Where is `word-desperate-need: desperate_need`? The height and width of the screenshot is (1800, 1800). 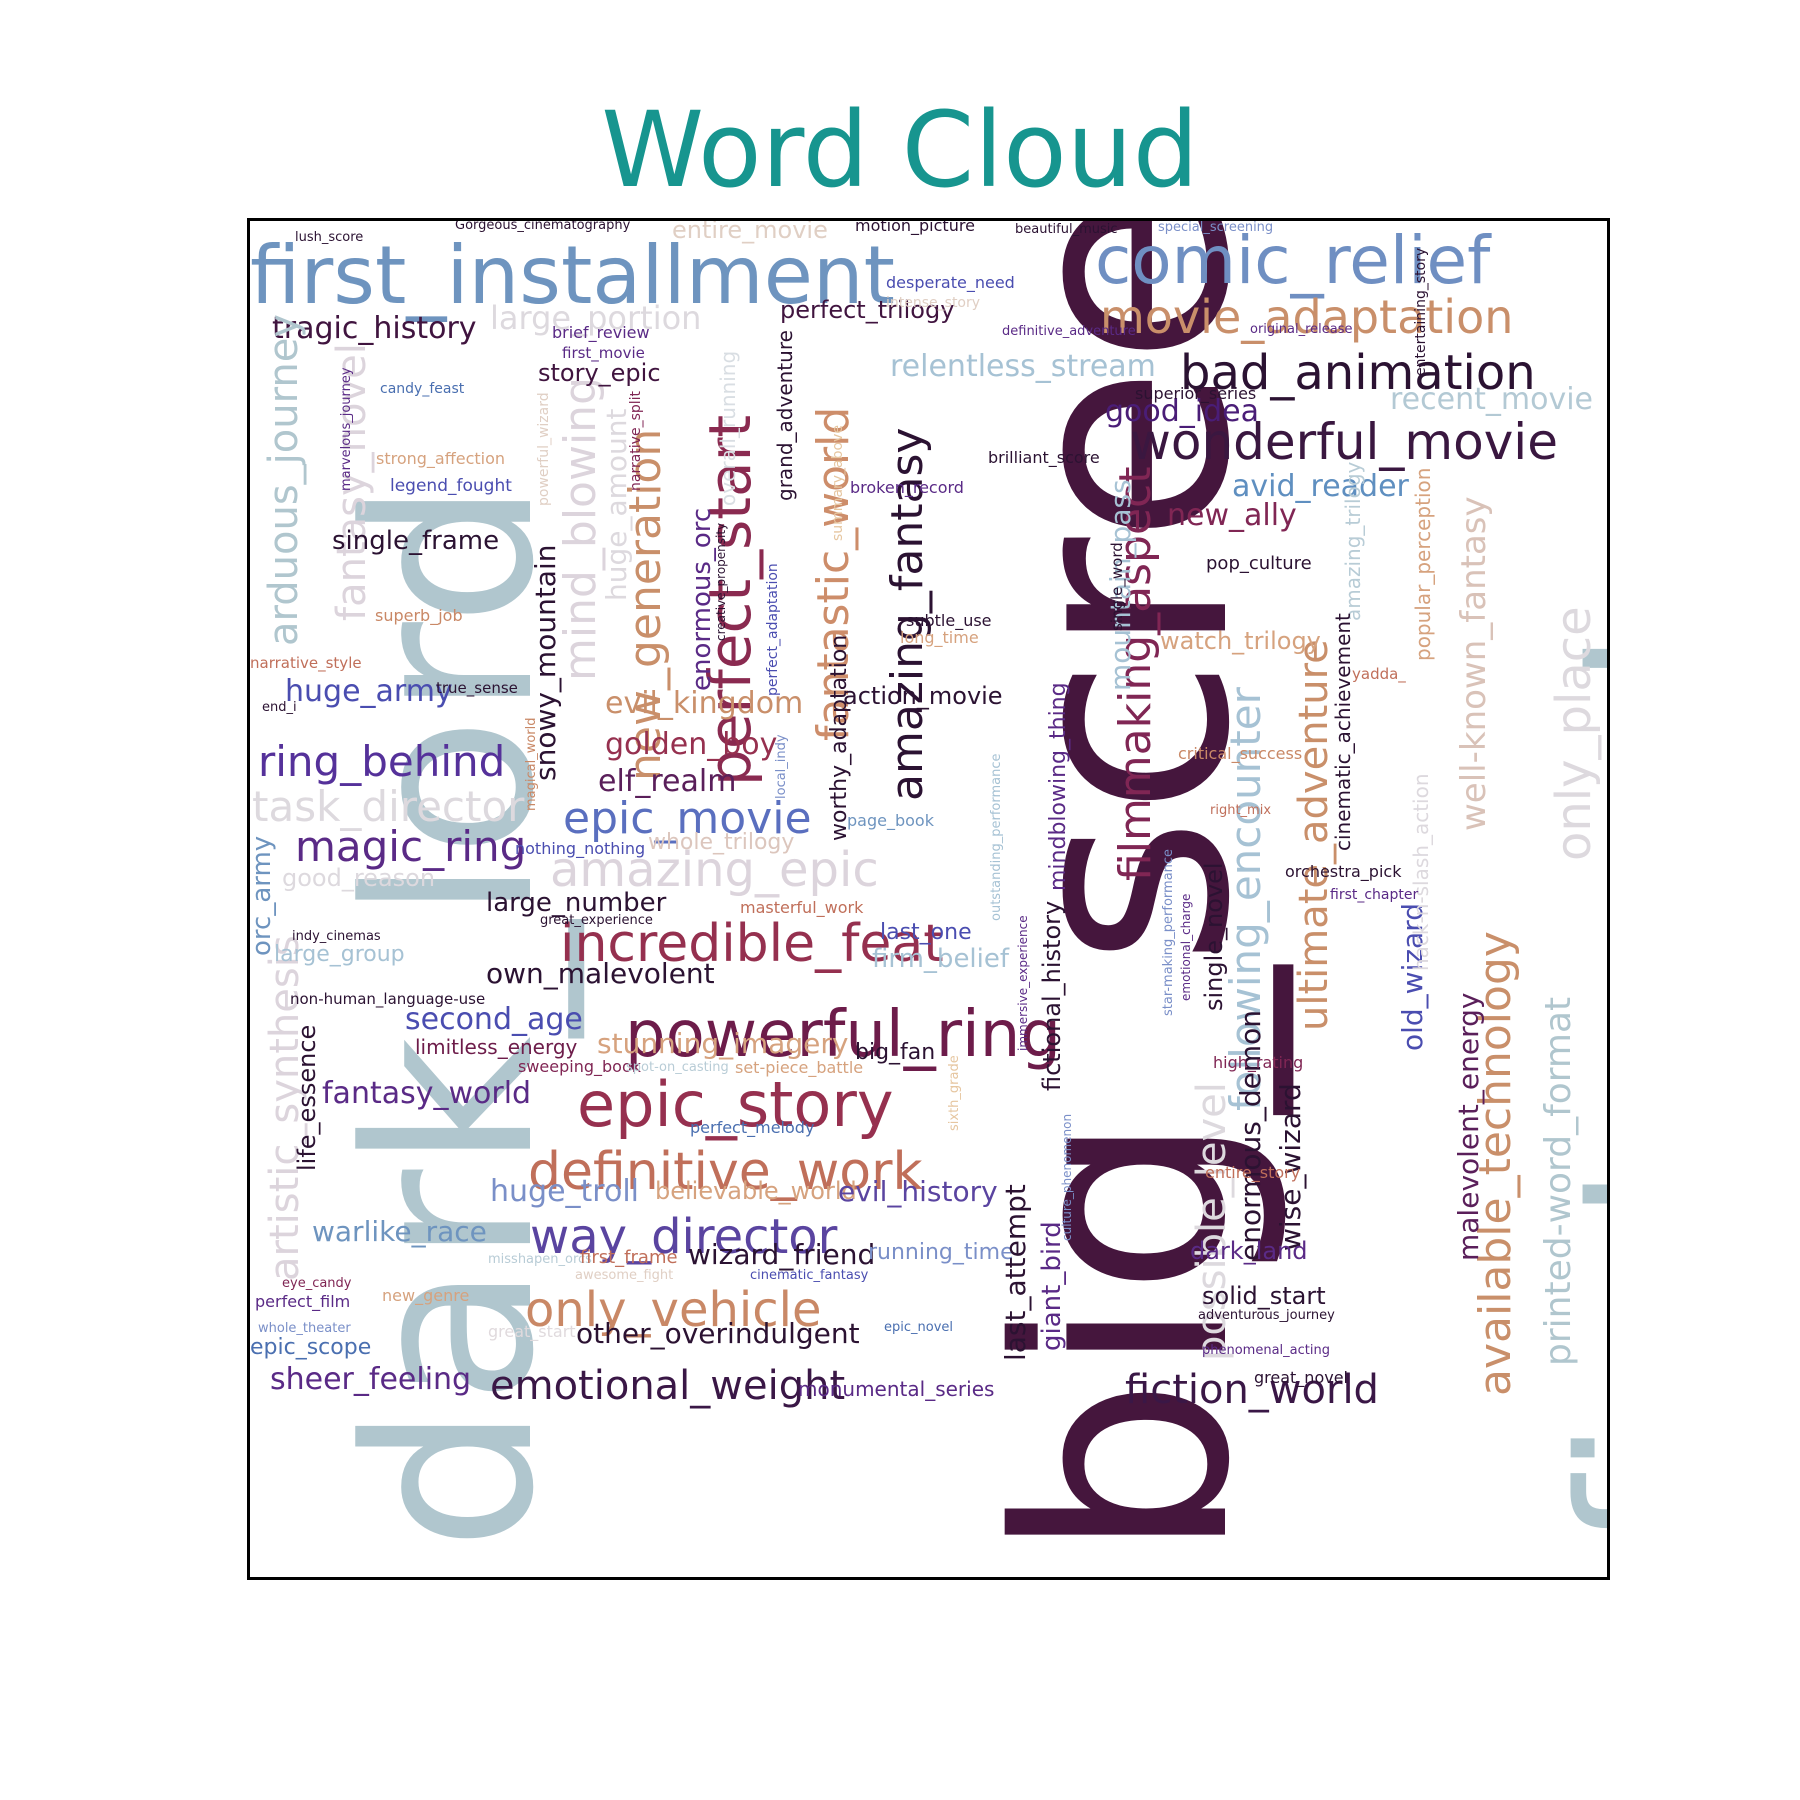
word-desperate-need: desperate_need is located at coordinates (950, 283).